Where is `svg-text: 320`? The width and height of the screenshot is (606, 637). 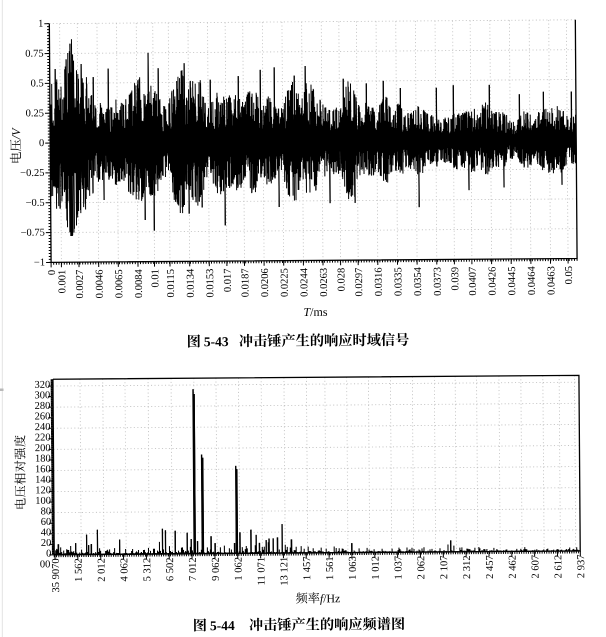
svg-text: 320 is located at coordinates (42, 385).